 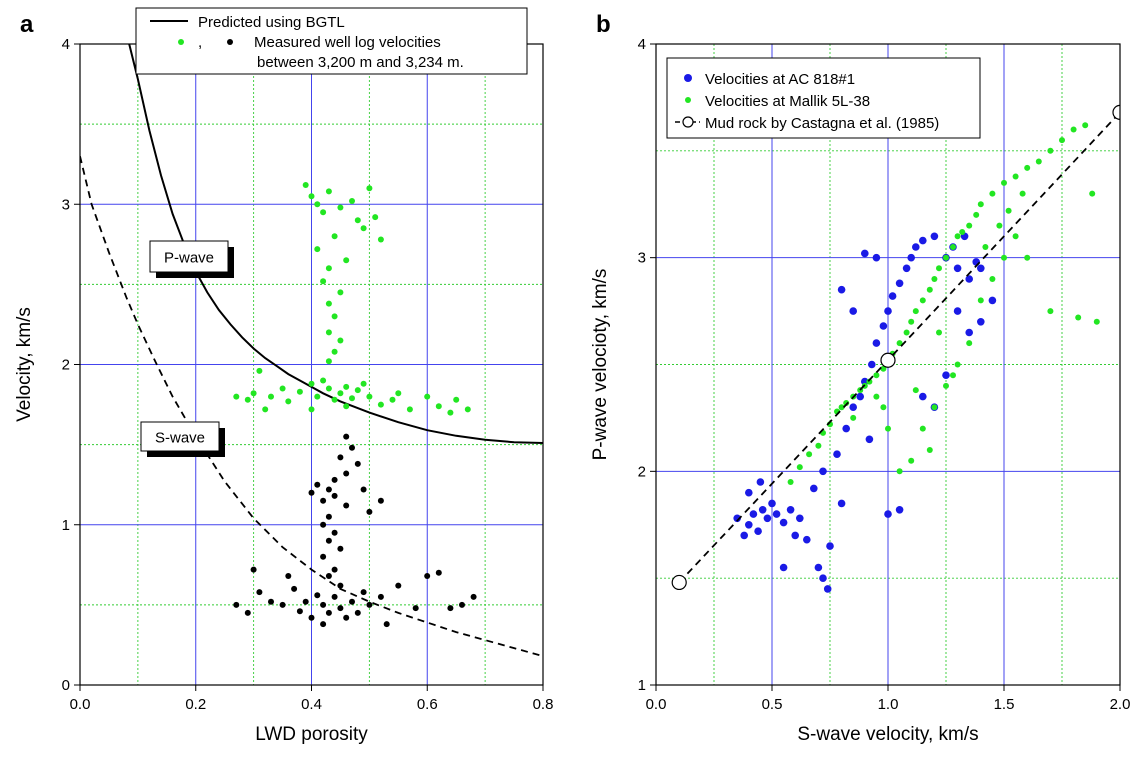 I want to click on legend-label: Velocities at Mallik 5L-38, so click(x=787, y=101).